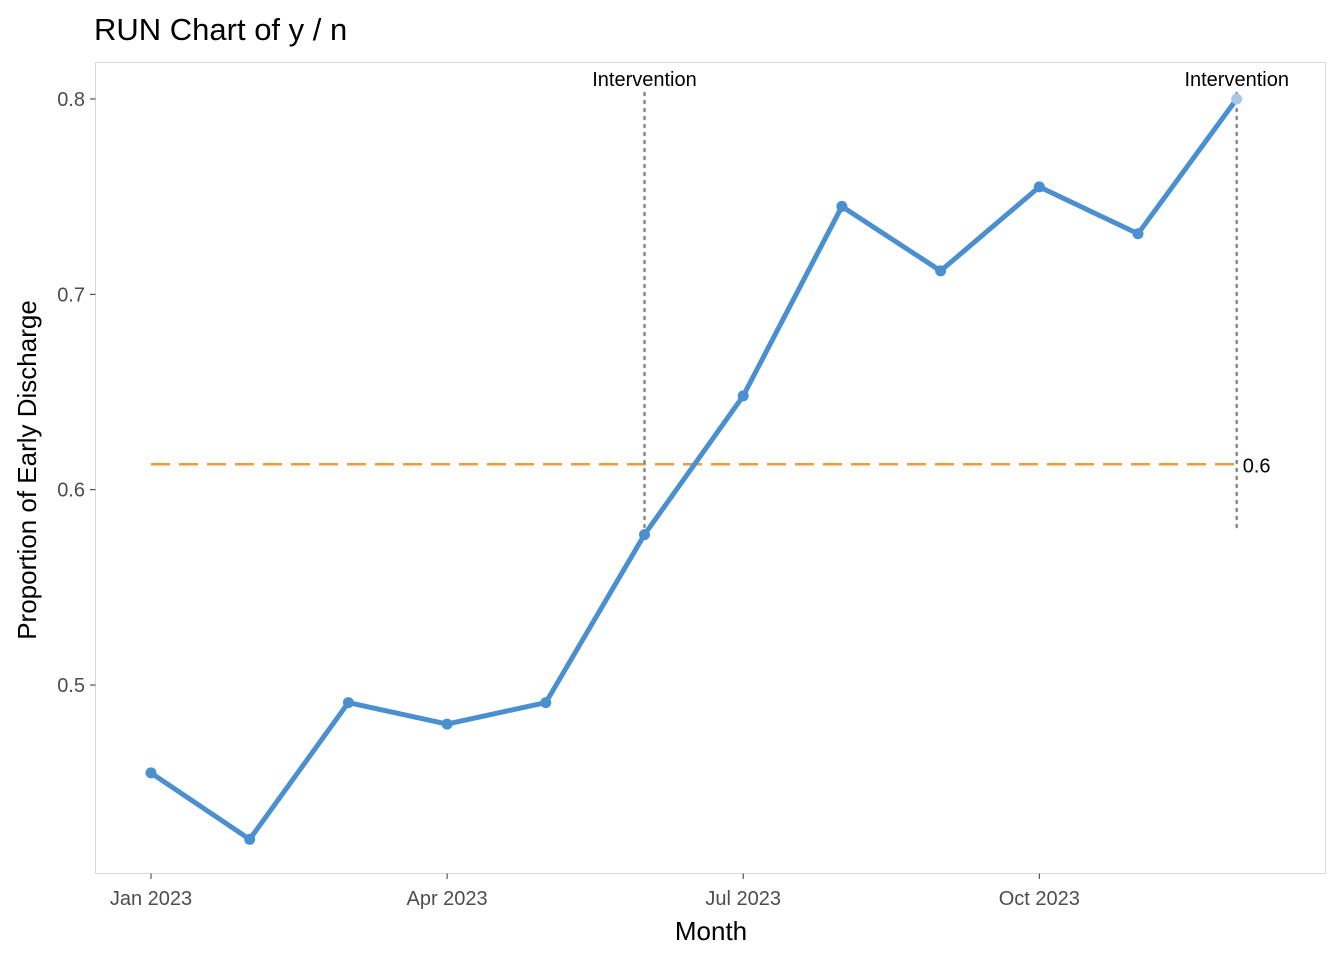  Describe the element at coordinates (220, 29) in the screenshot. I see `chart-title: RUN Chart of y / n` at that location.